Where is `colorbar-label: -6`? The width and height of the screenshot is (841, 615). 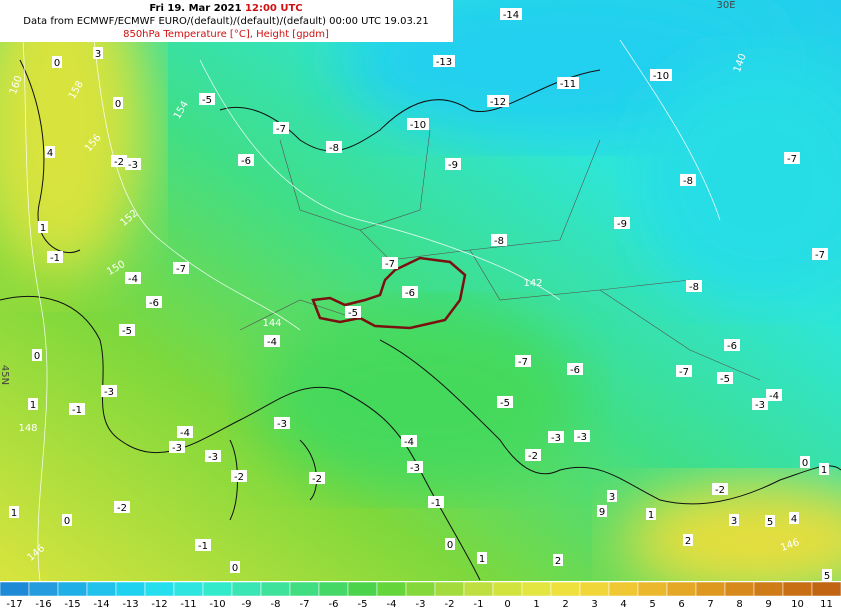
colorbar-label: -6 is located at coordinates (334, 604).